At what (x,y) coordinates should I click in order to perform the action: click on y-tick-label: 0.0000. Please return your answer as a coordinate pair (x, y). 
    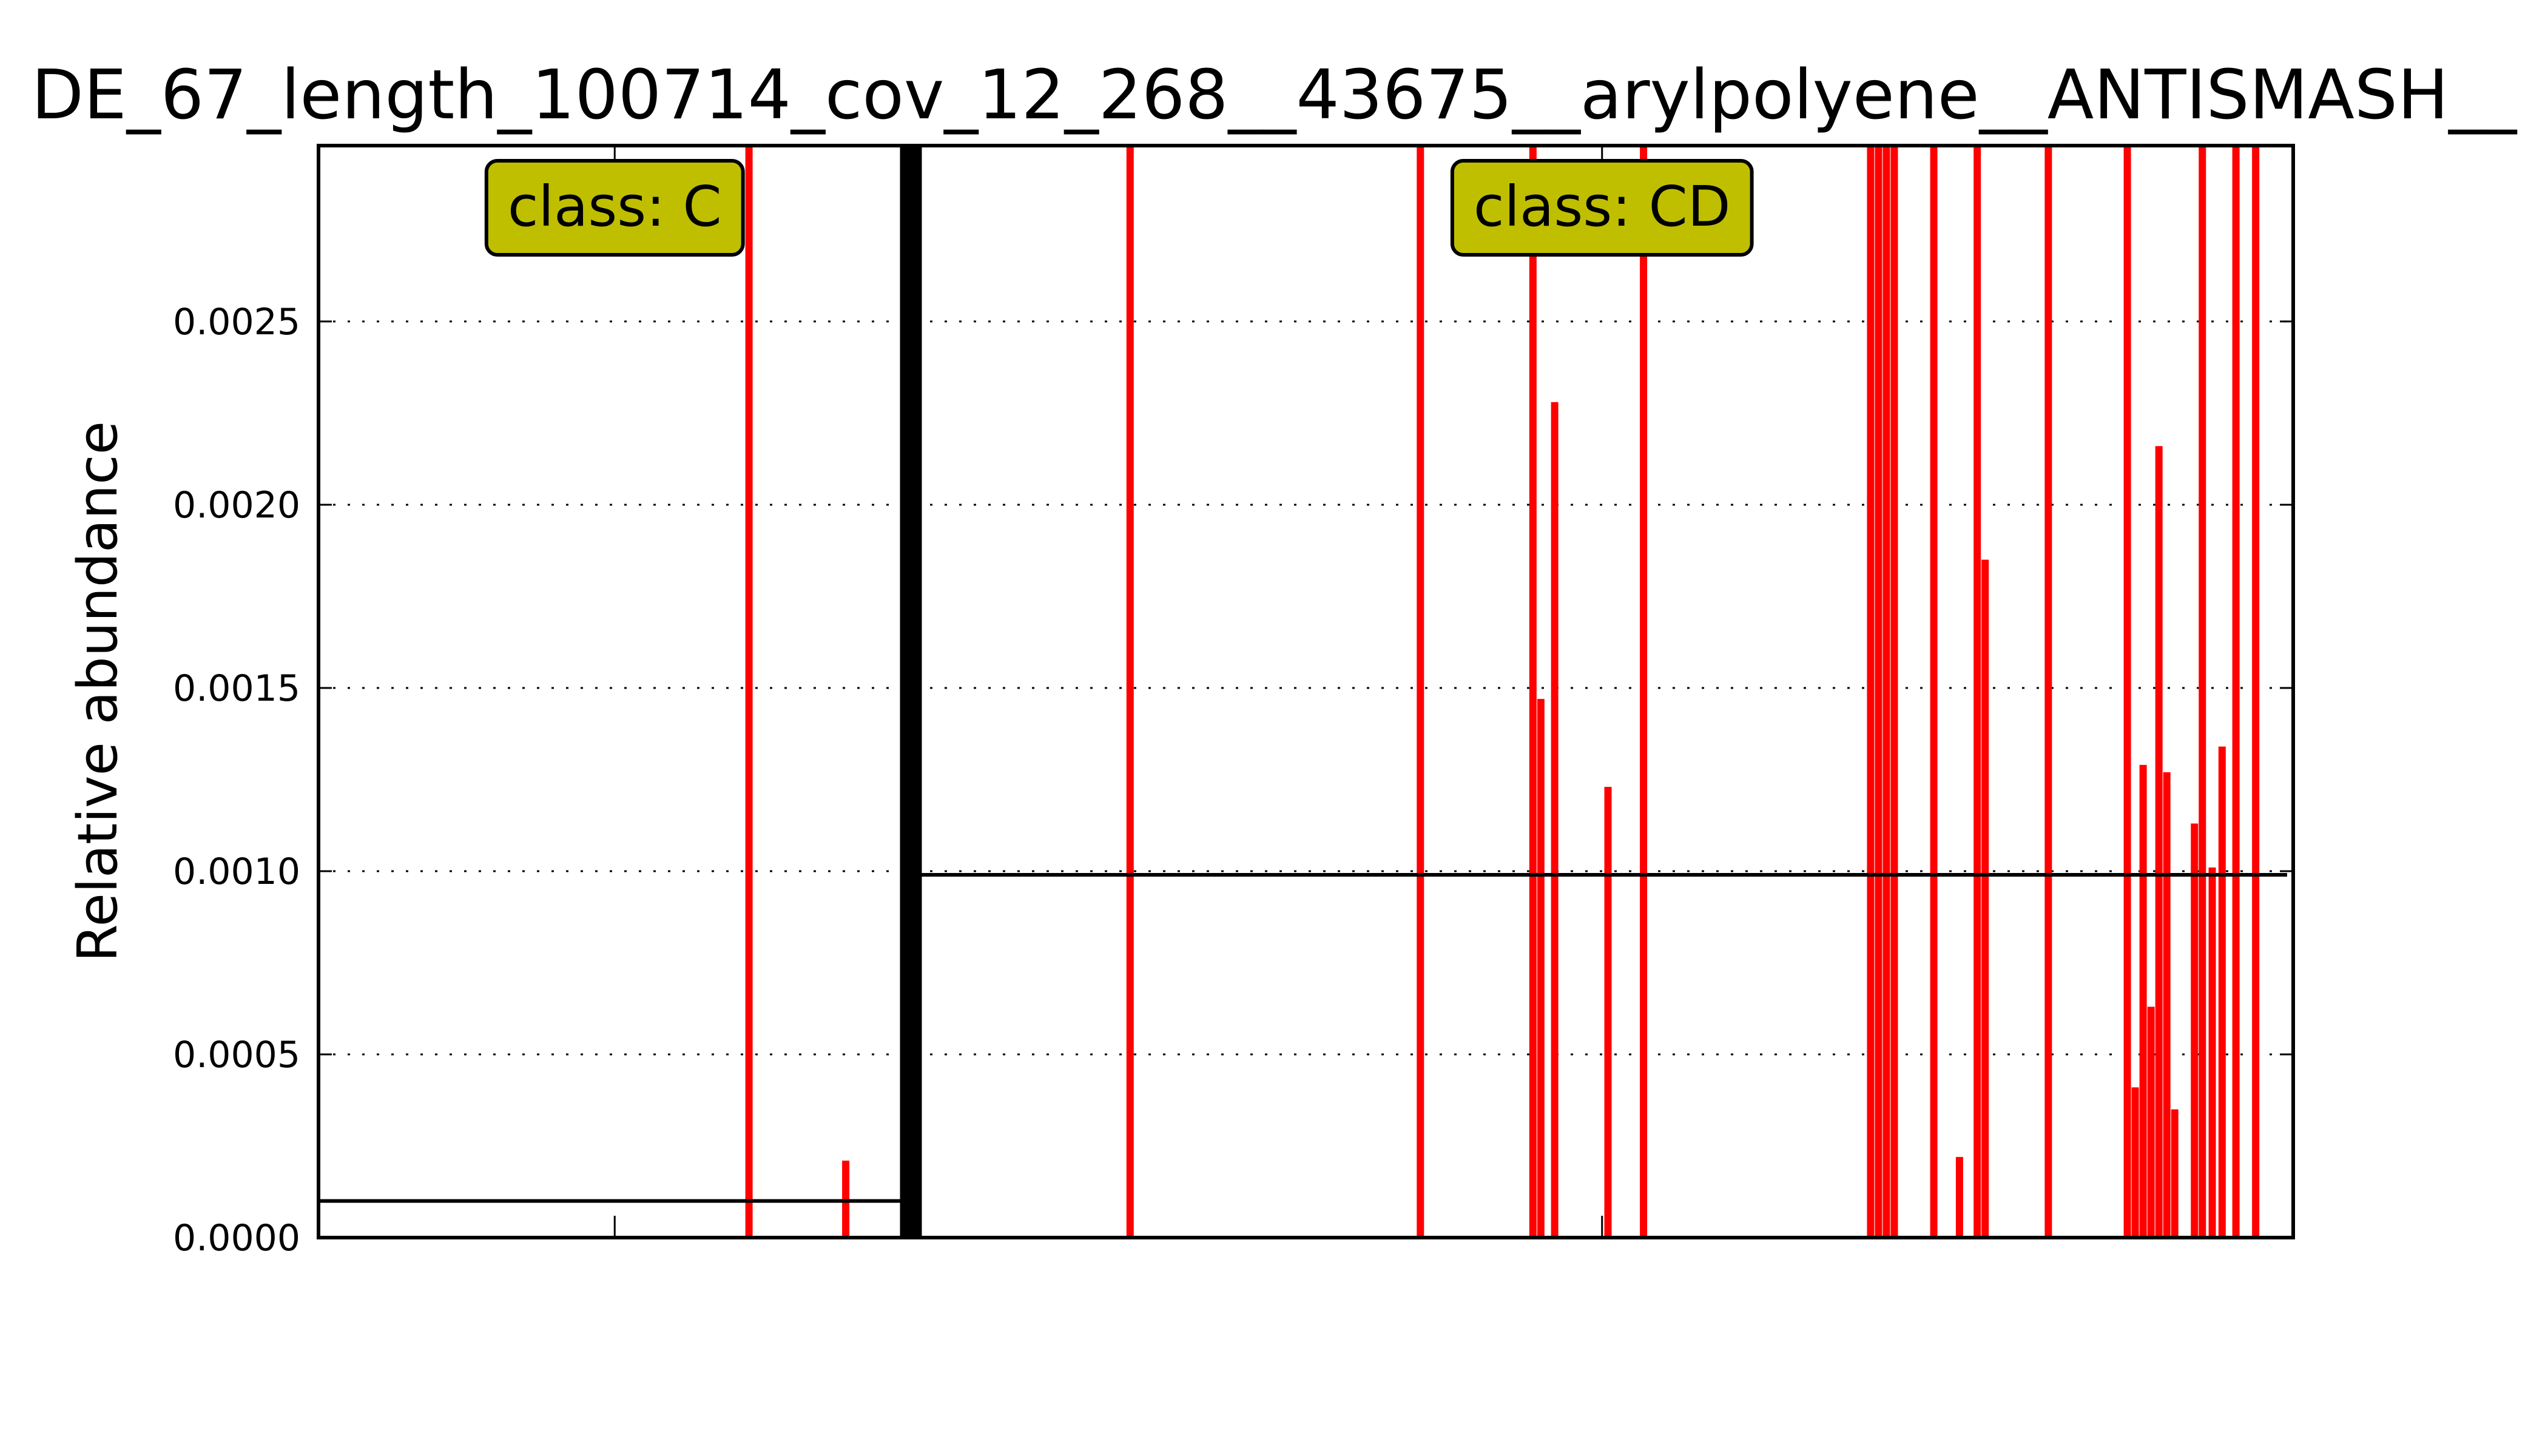
    Looking at the image, I should click on (236, 1238).